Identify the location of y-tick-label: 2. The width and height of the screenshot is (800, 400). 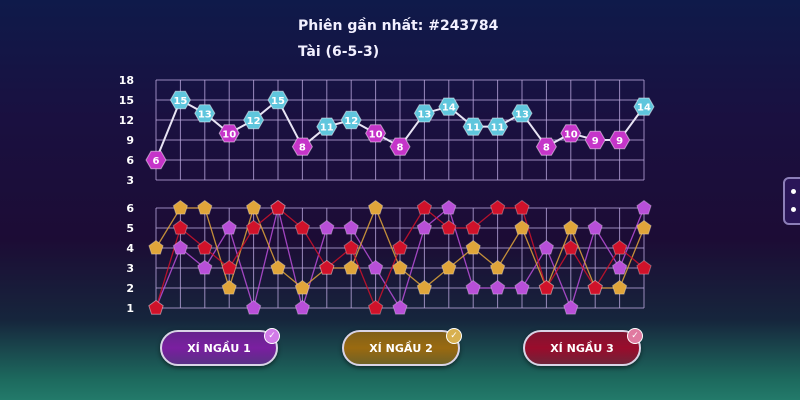
(130, 288).